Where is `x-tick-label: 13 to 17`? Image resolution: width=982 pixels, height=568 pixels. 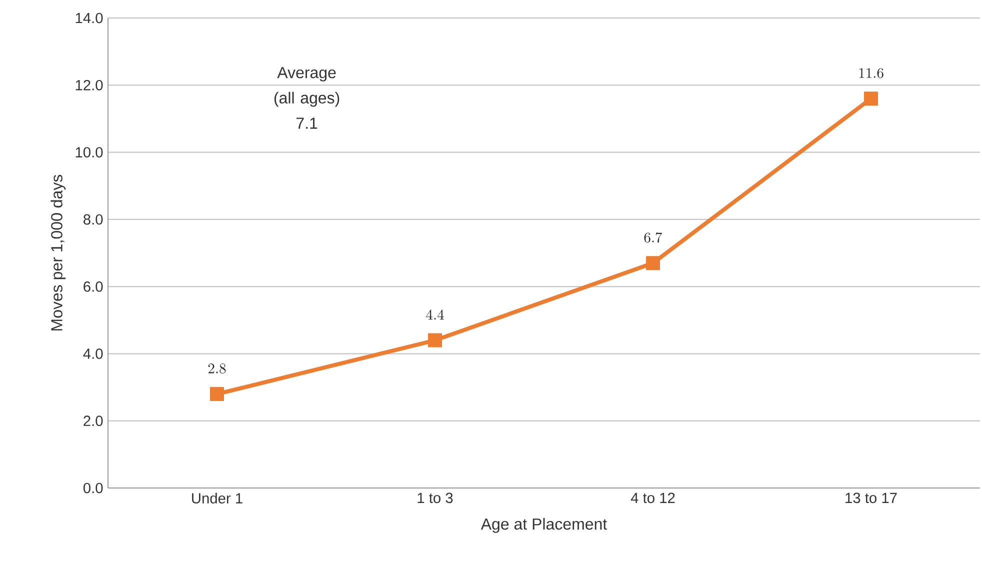
x-tick-label: 13 to 17 is located at coordinates (871, 498).